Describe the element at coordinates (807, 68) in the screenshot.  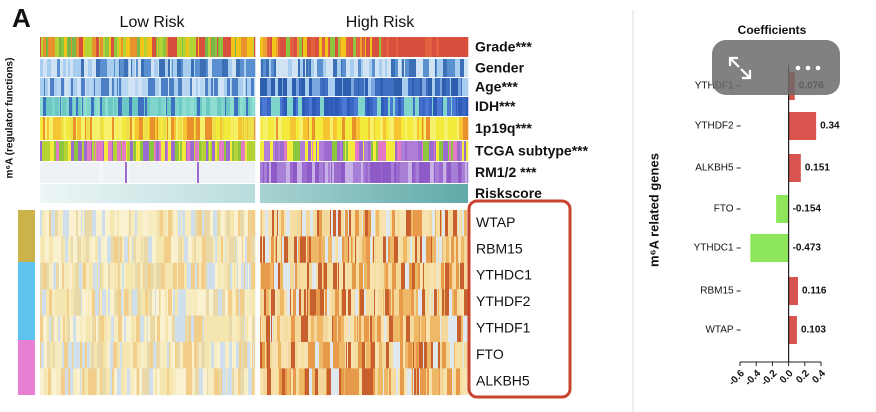
I see `more-button` at that location.